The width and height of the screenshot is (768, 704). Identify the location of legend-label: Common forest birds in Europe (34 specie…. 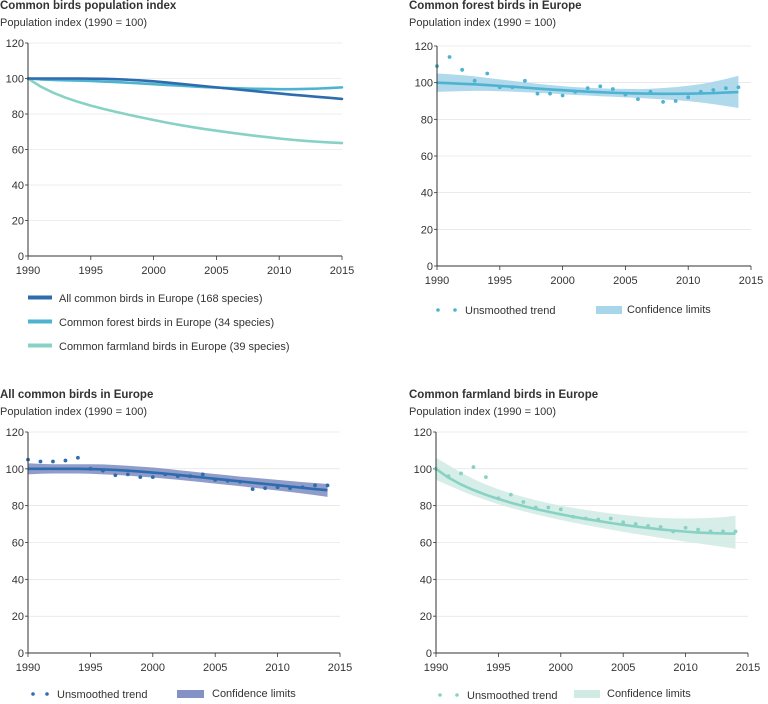
(166, 323).